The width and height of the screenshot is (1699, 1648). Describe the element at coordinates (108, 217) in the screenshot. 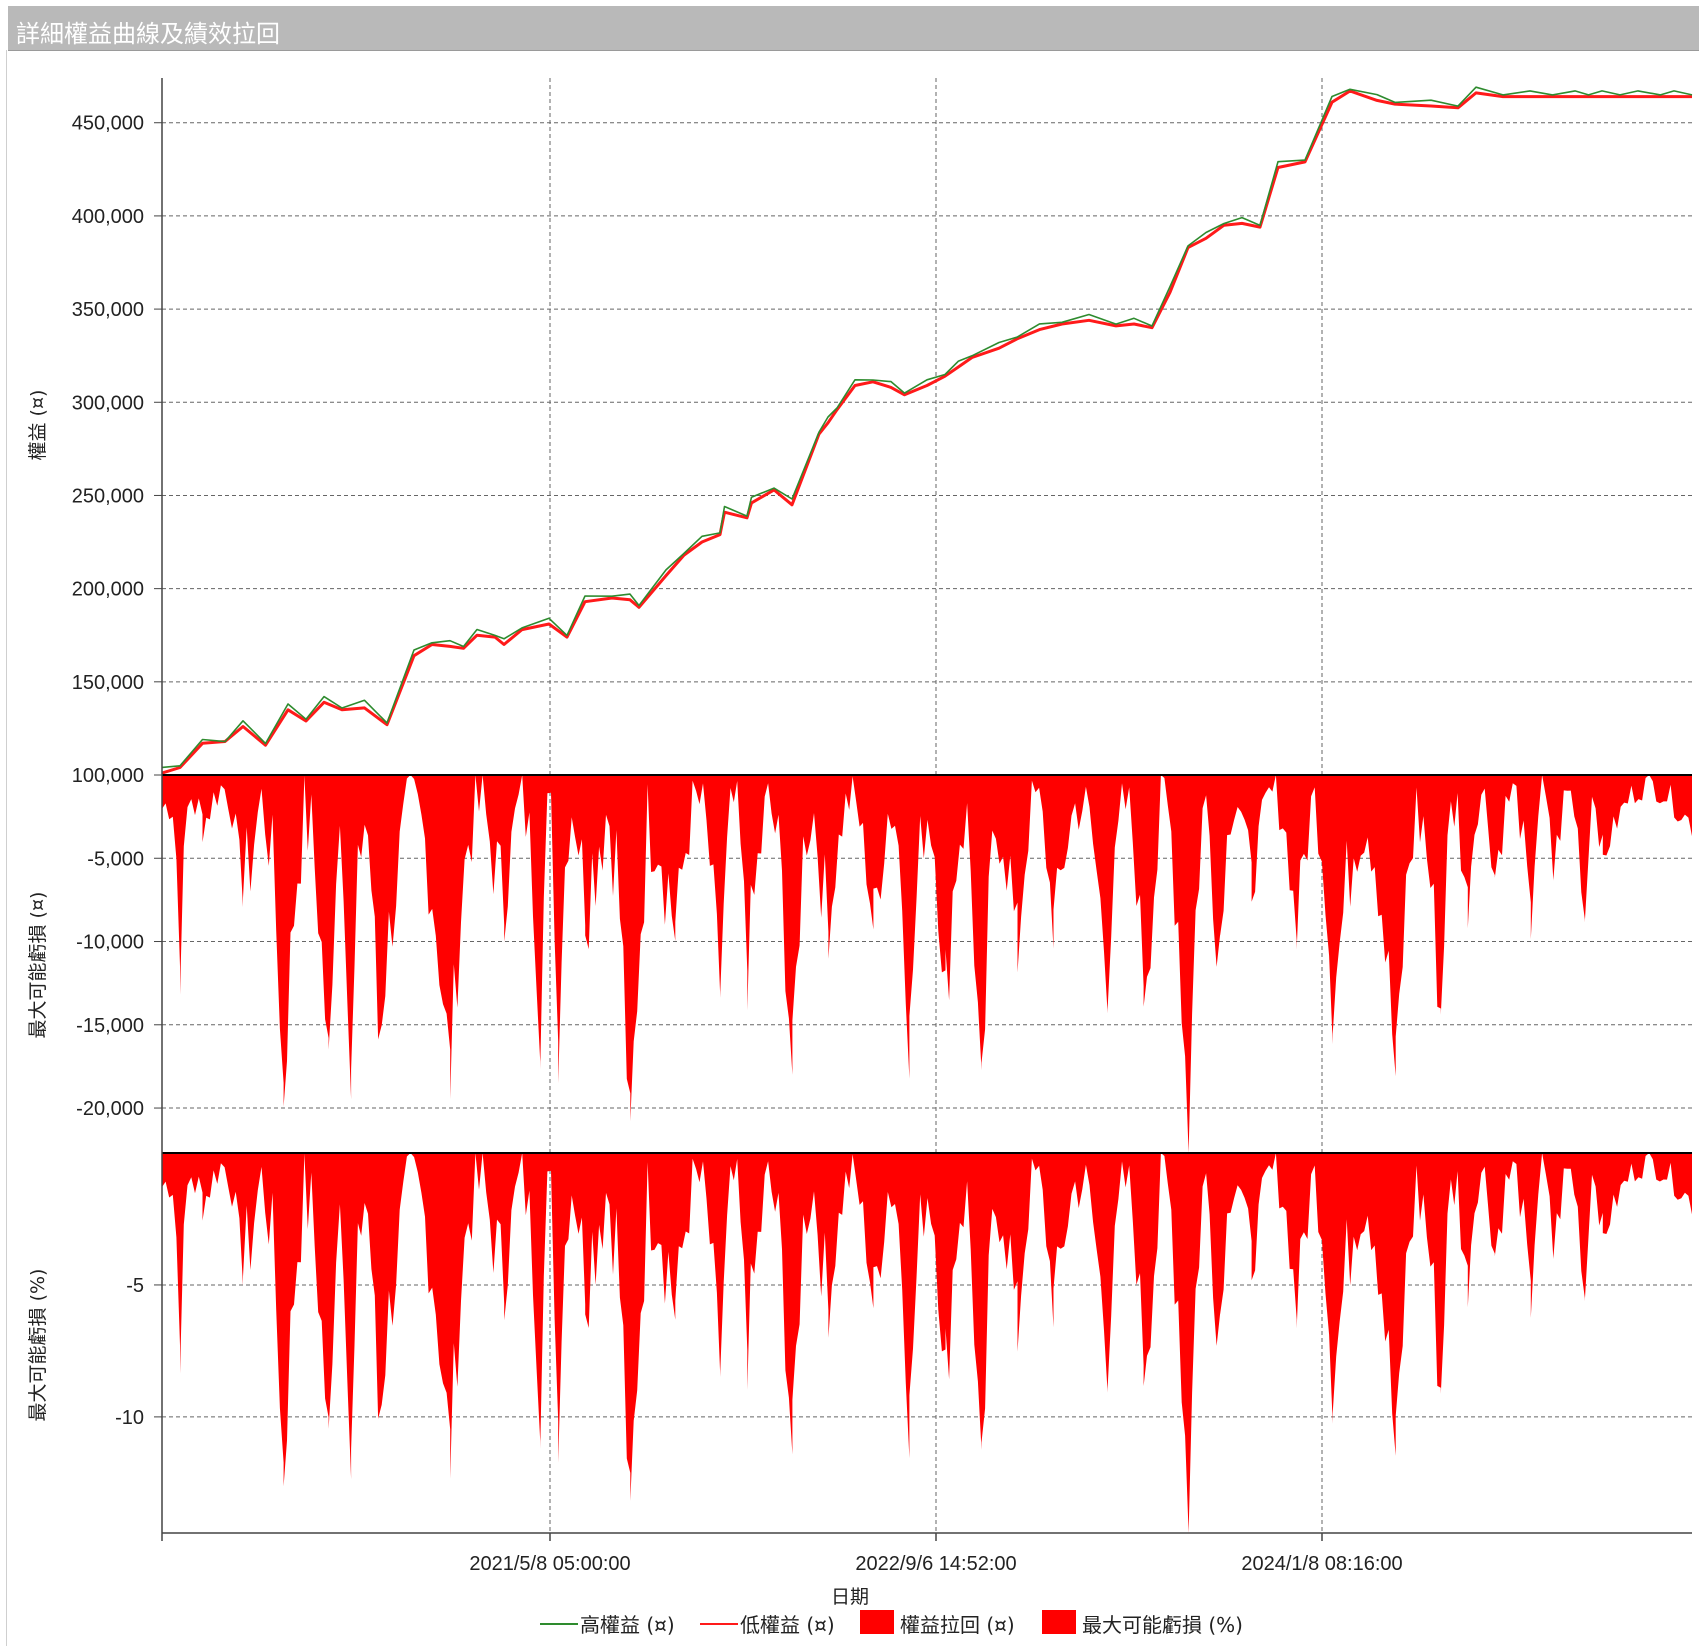

I see `y-tick-label: 400,000` at that location.